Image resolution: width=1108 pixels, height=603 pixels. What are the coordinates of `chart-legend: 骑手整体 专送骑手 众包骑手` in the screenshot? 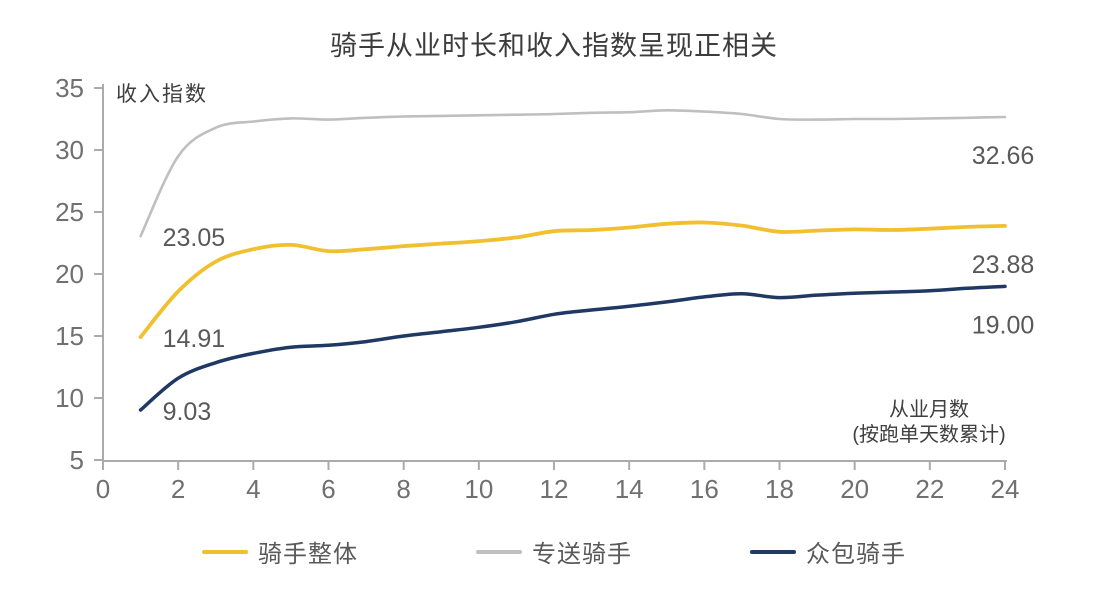 It's located at (554, 551).